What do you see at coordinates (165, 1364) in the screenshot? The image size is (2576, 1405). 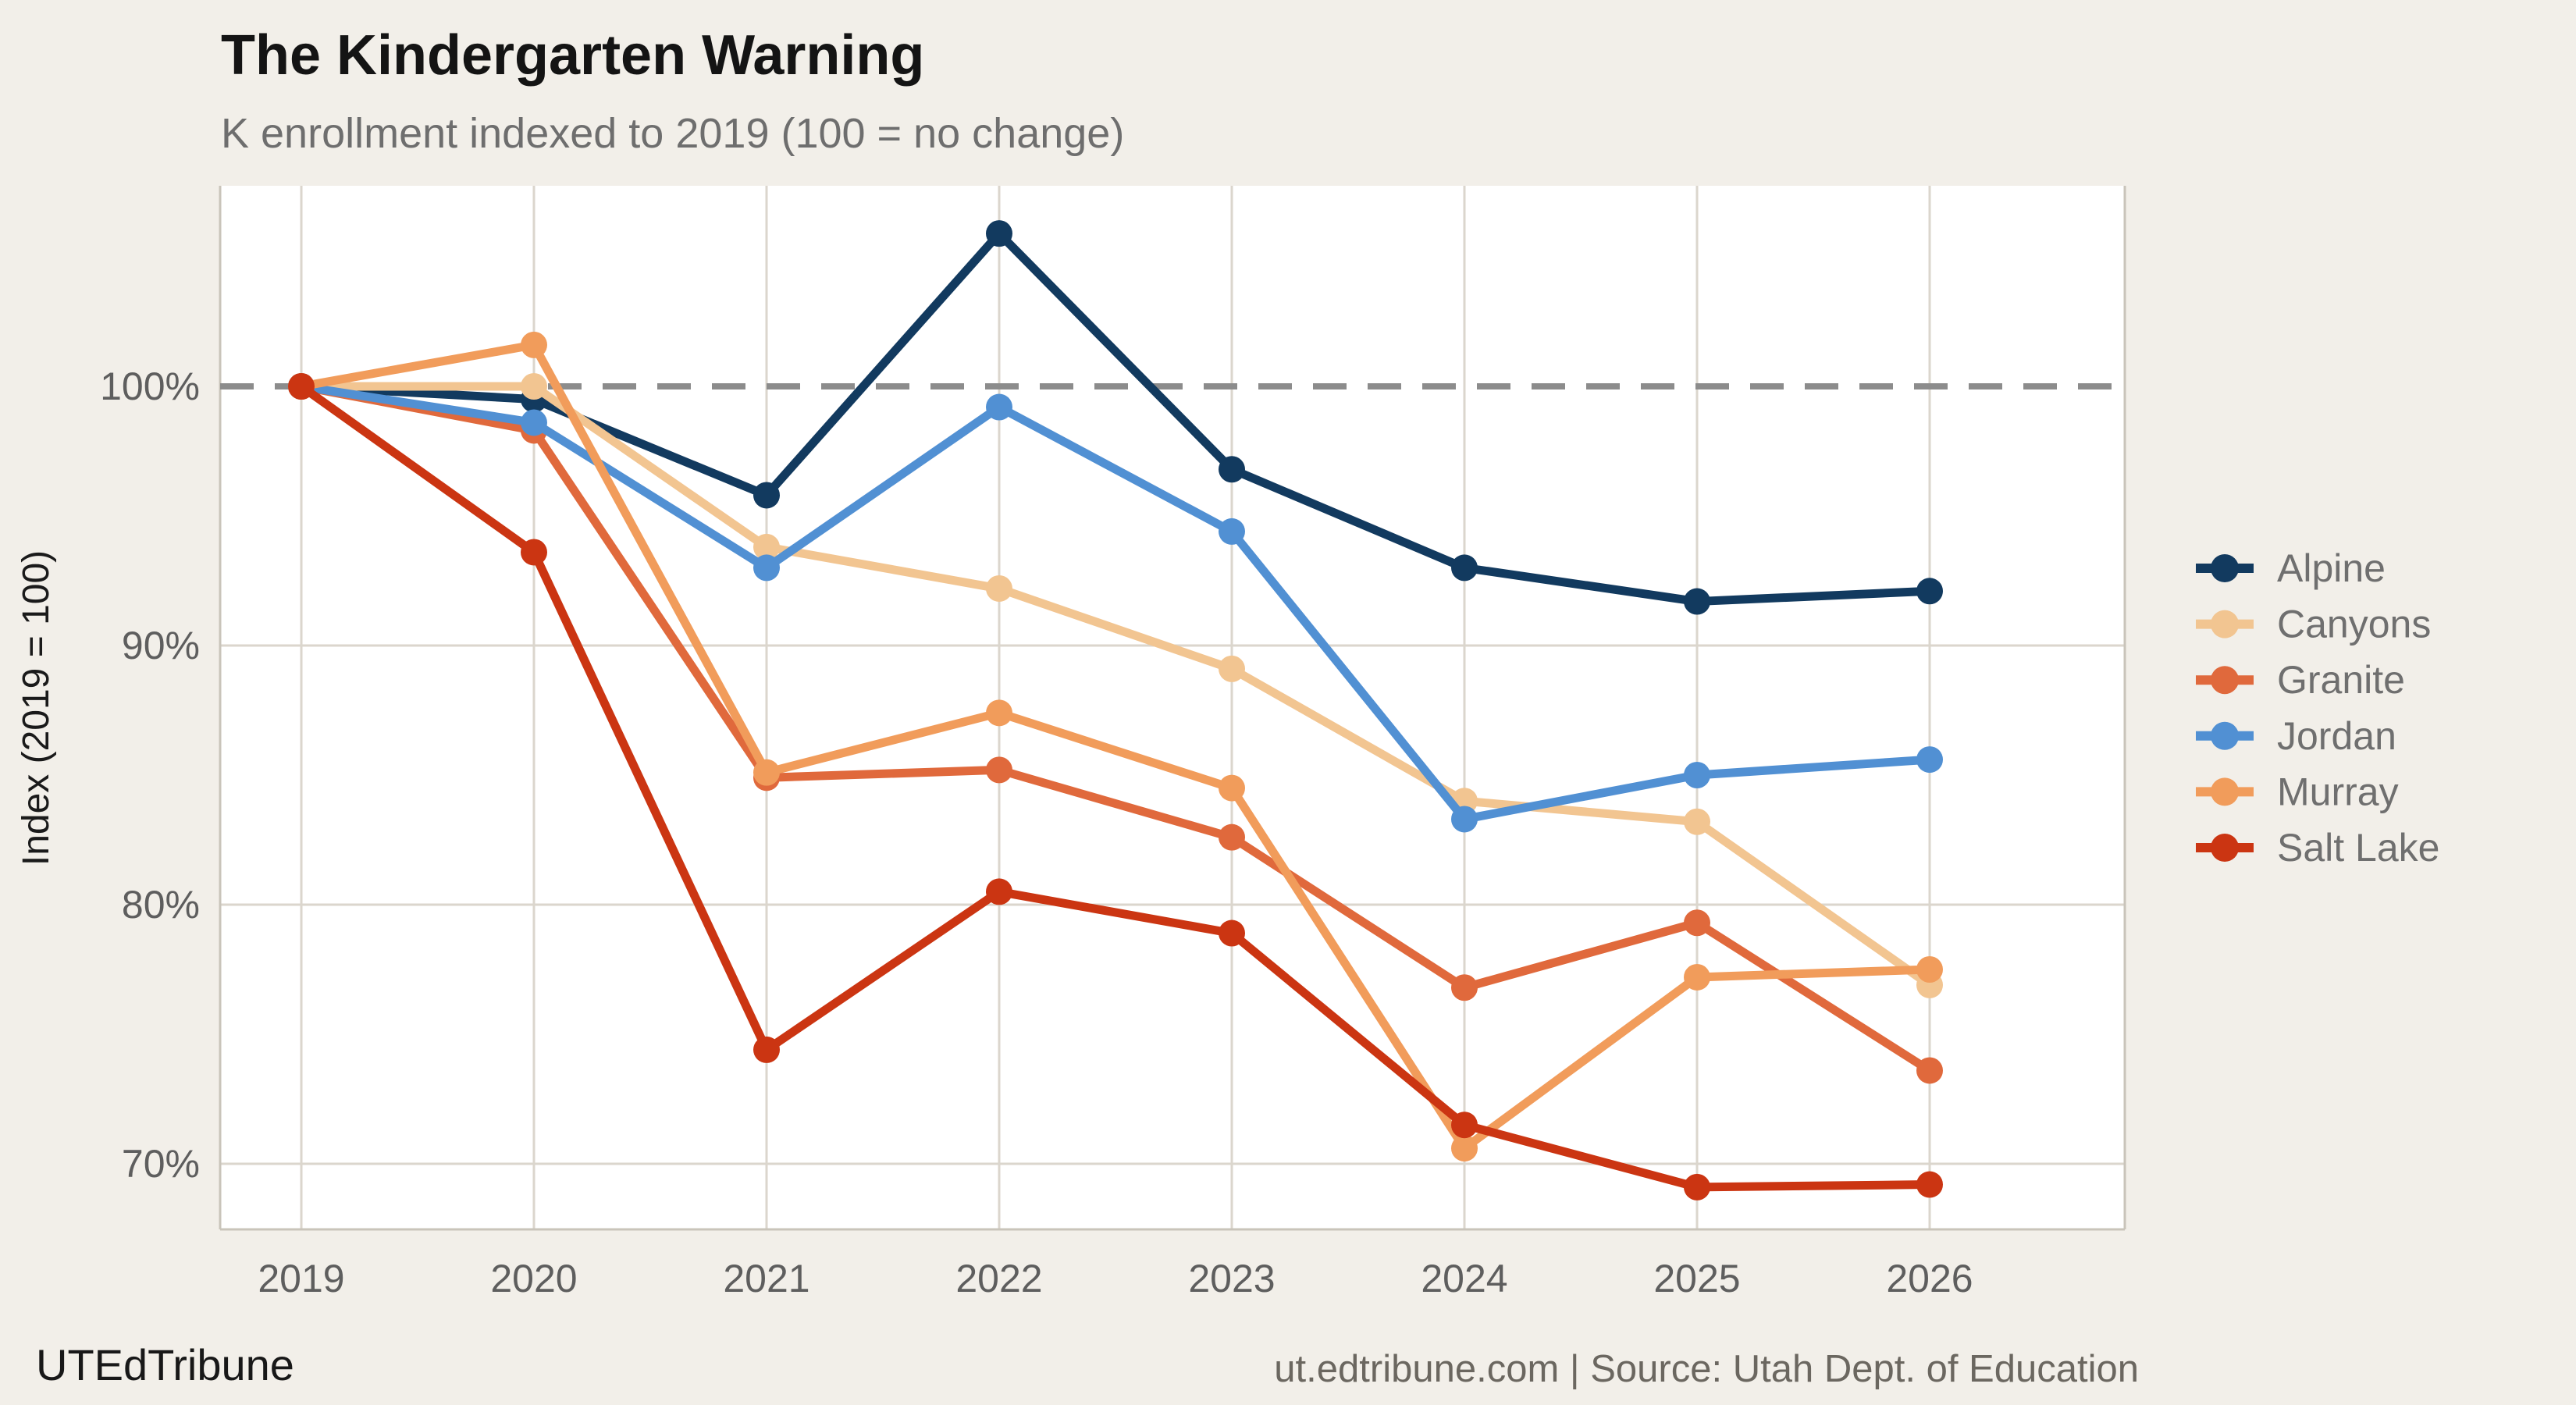 I see `brand-mark: UTEdTribune` at bounding box center [165, 1364].